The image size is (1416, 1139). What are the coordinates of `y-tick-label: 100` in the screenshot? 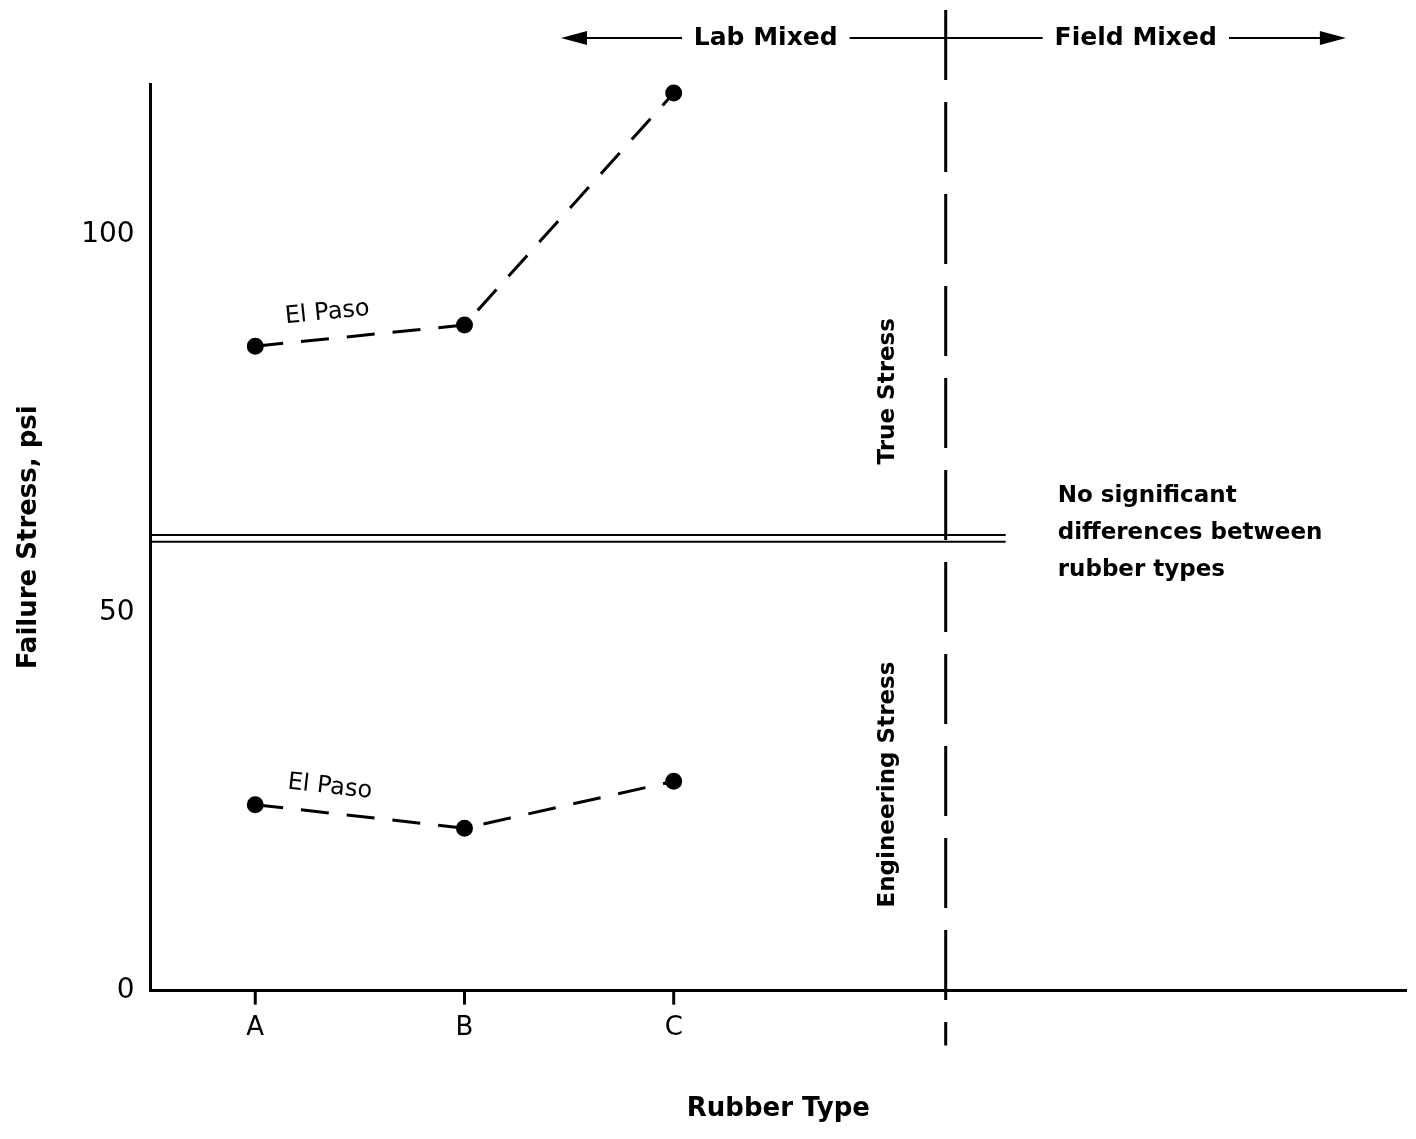 It's located at (108, 233).